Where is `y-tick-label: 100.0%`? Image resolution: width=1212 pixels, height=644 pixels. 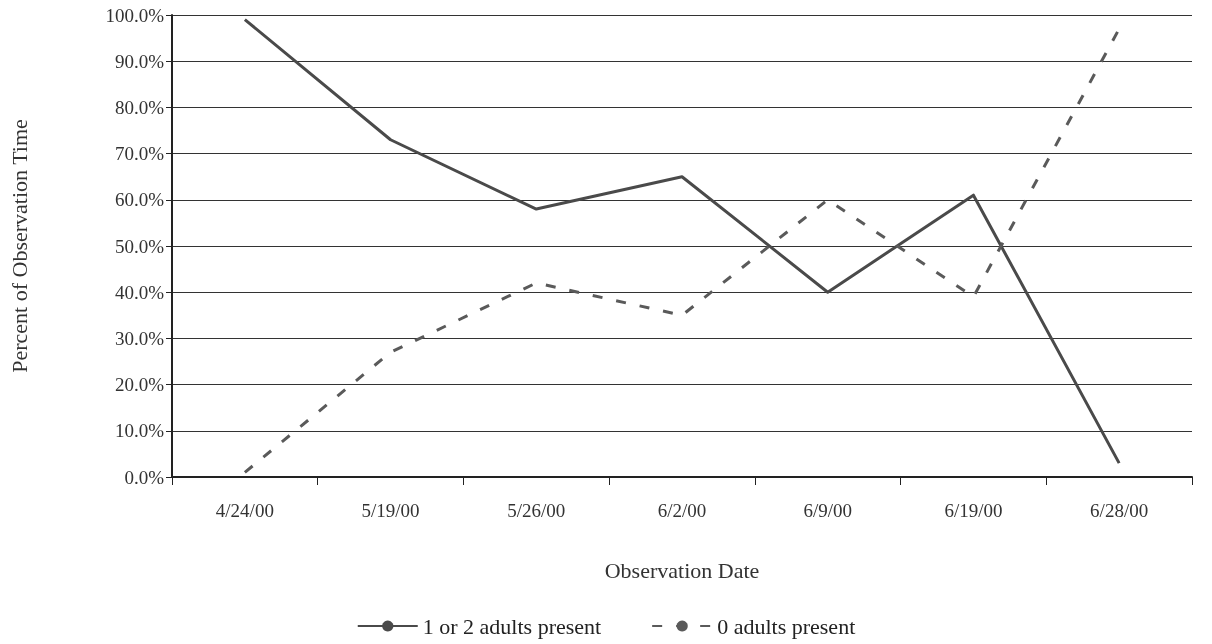 y-tick-label: 100.0% is located at coordinates (135, 15).